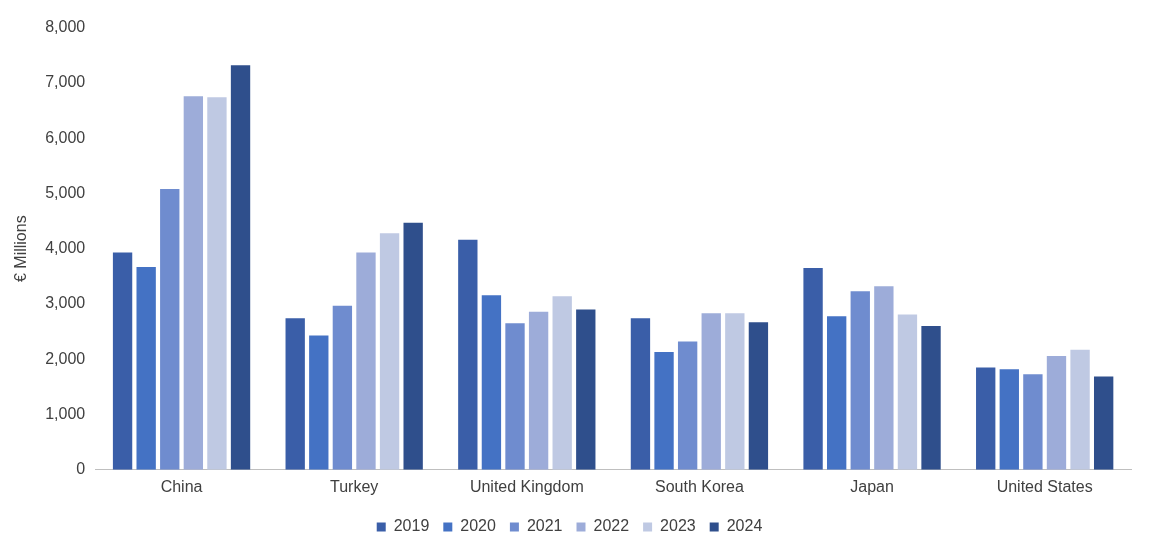 The width and height of the screenshot is (1149, 553). Describe the element at coordinates (678, 526) in the screenshot. I see `legend-label: 2023` at that location.